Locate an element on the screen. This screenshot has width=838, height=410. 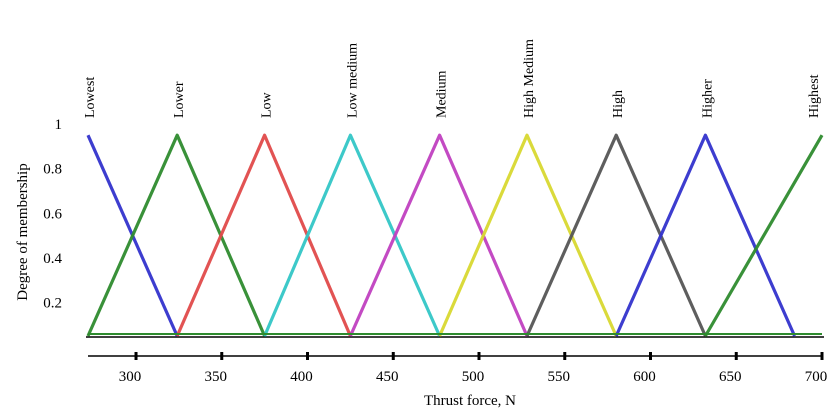
series-line-high-medium is located at coordinates (528, 235).